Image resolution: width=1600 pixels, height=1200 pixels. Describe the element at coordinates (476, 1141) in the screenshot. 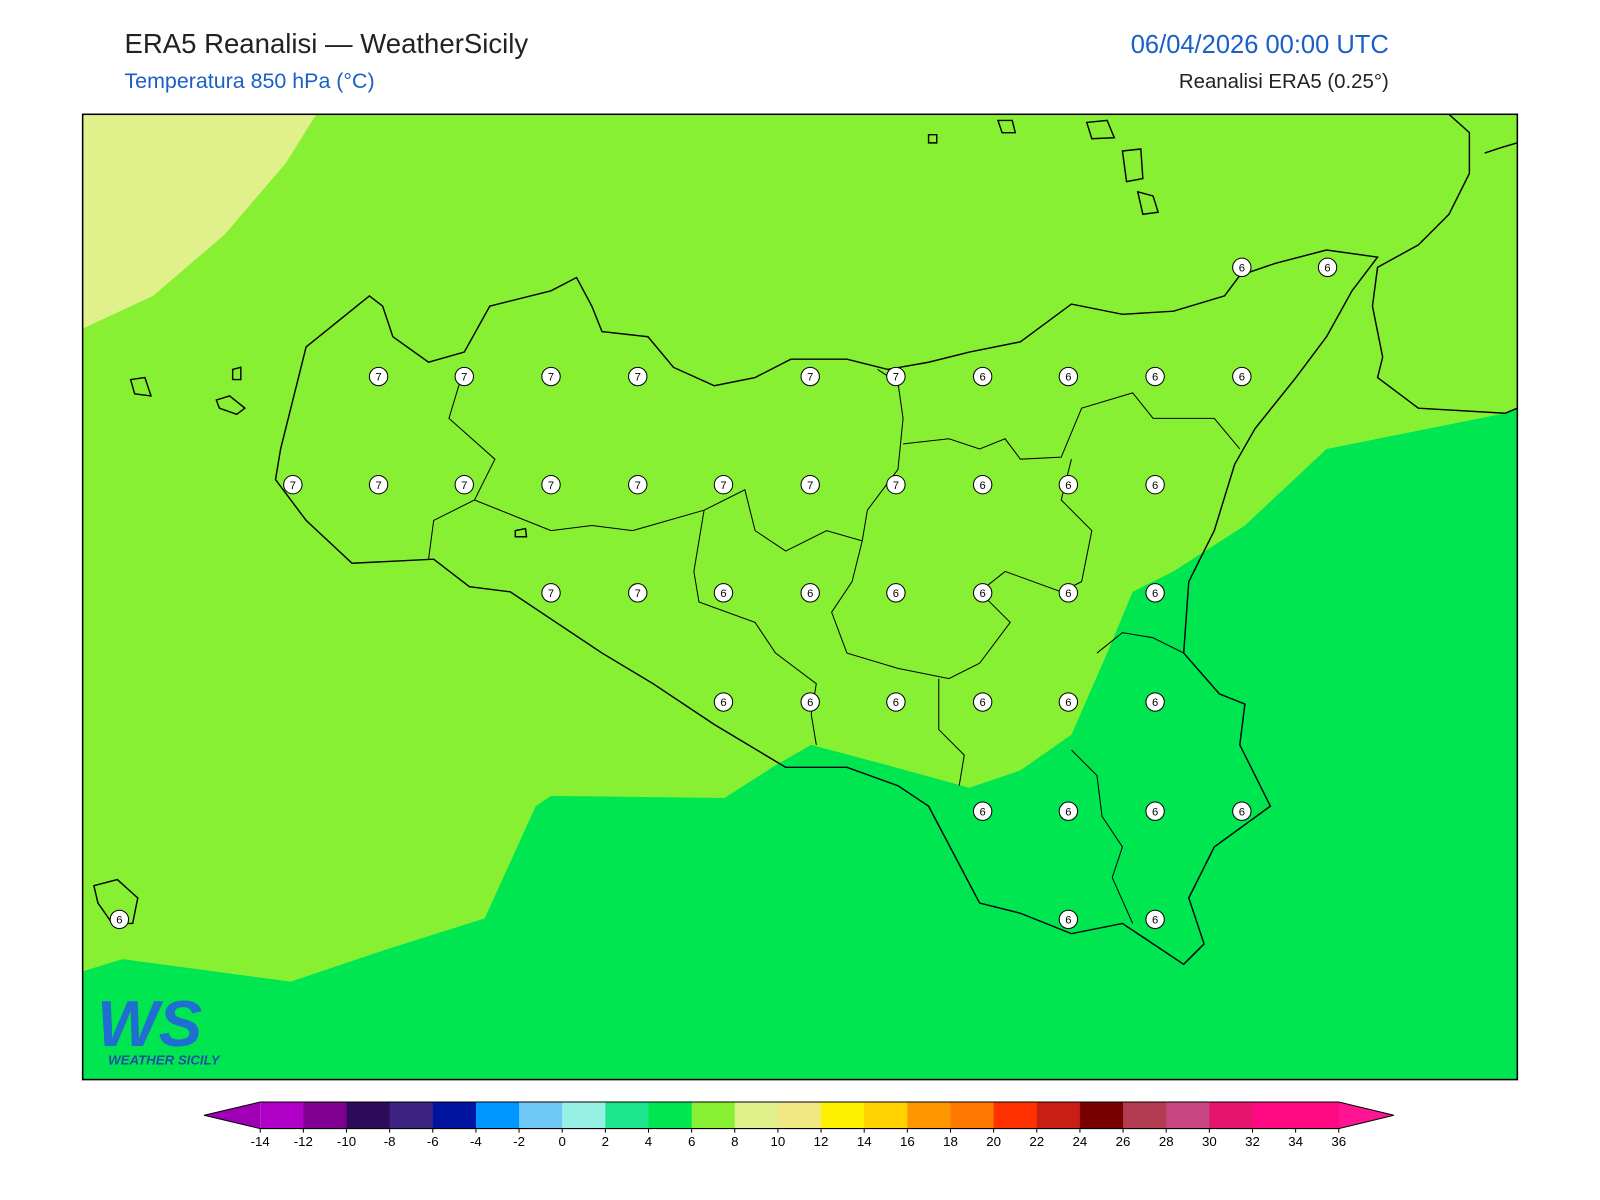

I see `colorbar-tick-label: -4` at that location.